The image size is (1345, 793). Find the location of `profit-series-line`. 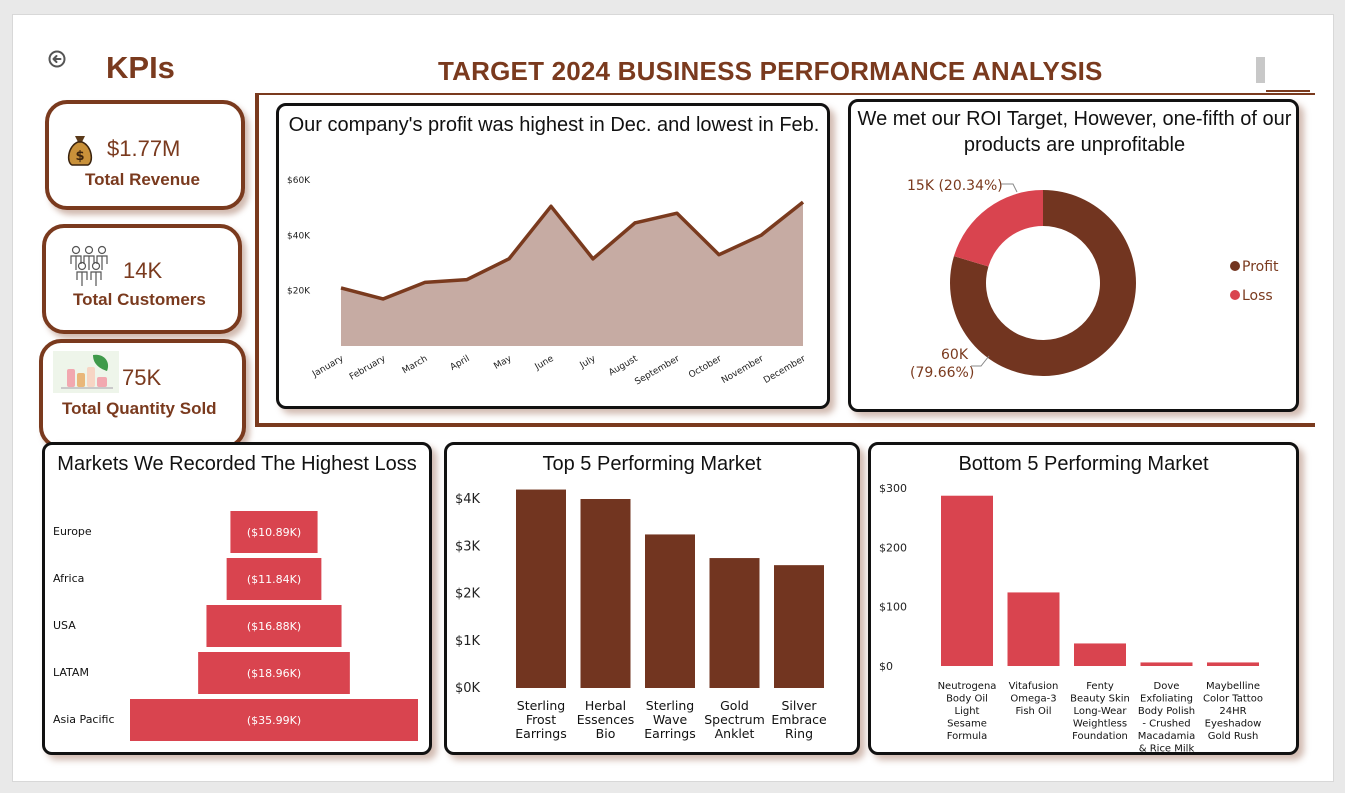

profit-series-line is located at coordinates (572, 250).